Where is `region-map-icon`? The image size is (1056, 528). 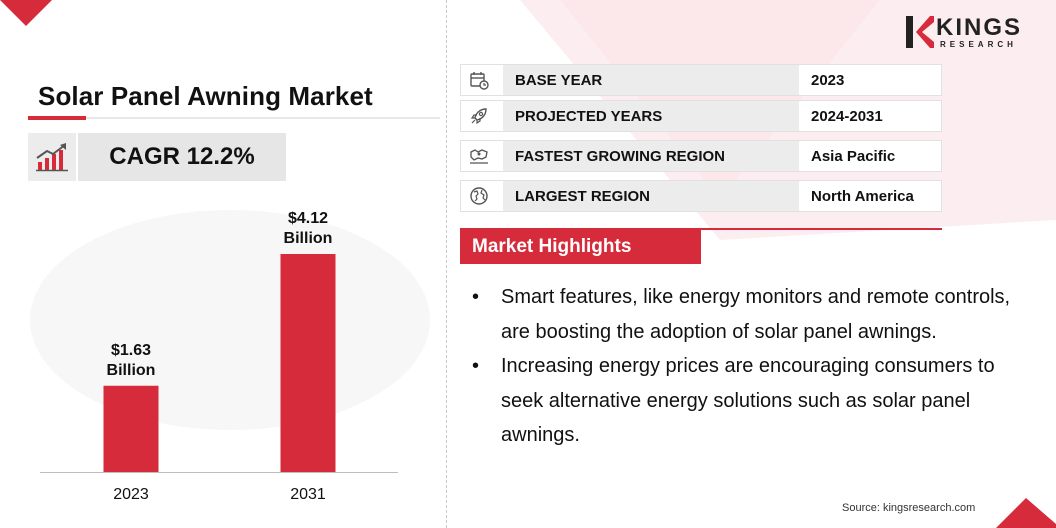 region-map-icon is located at coordinates (479, 156).